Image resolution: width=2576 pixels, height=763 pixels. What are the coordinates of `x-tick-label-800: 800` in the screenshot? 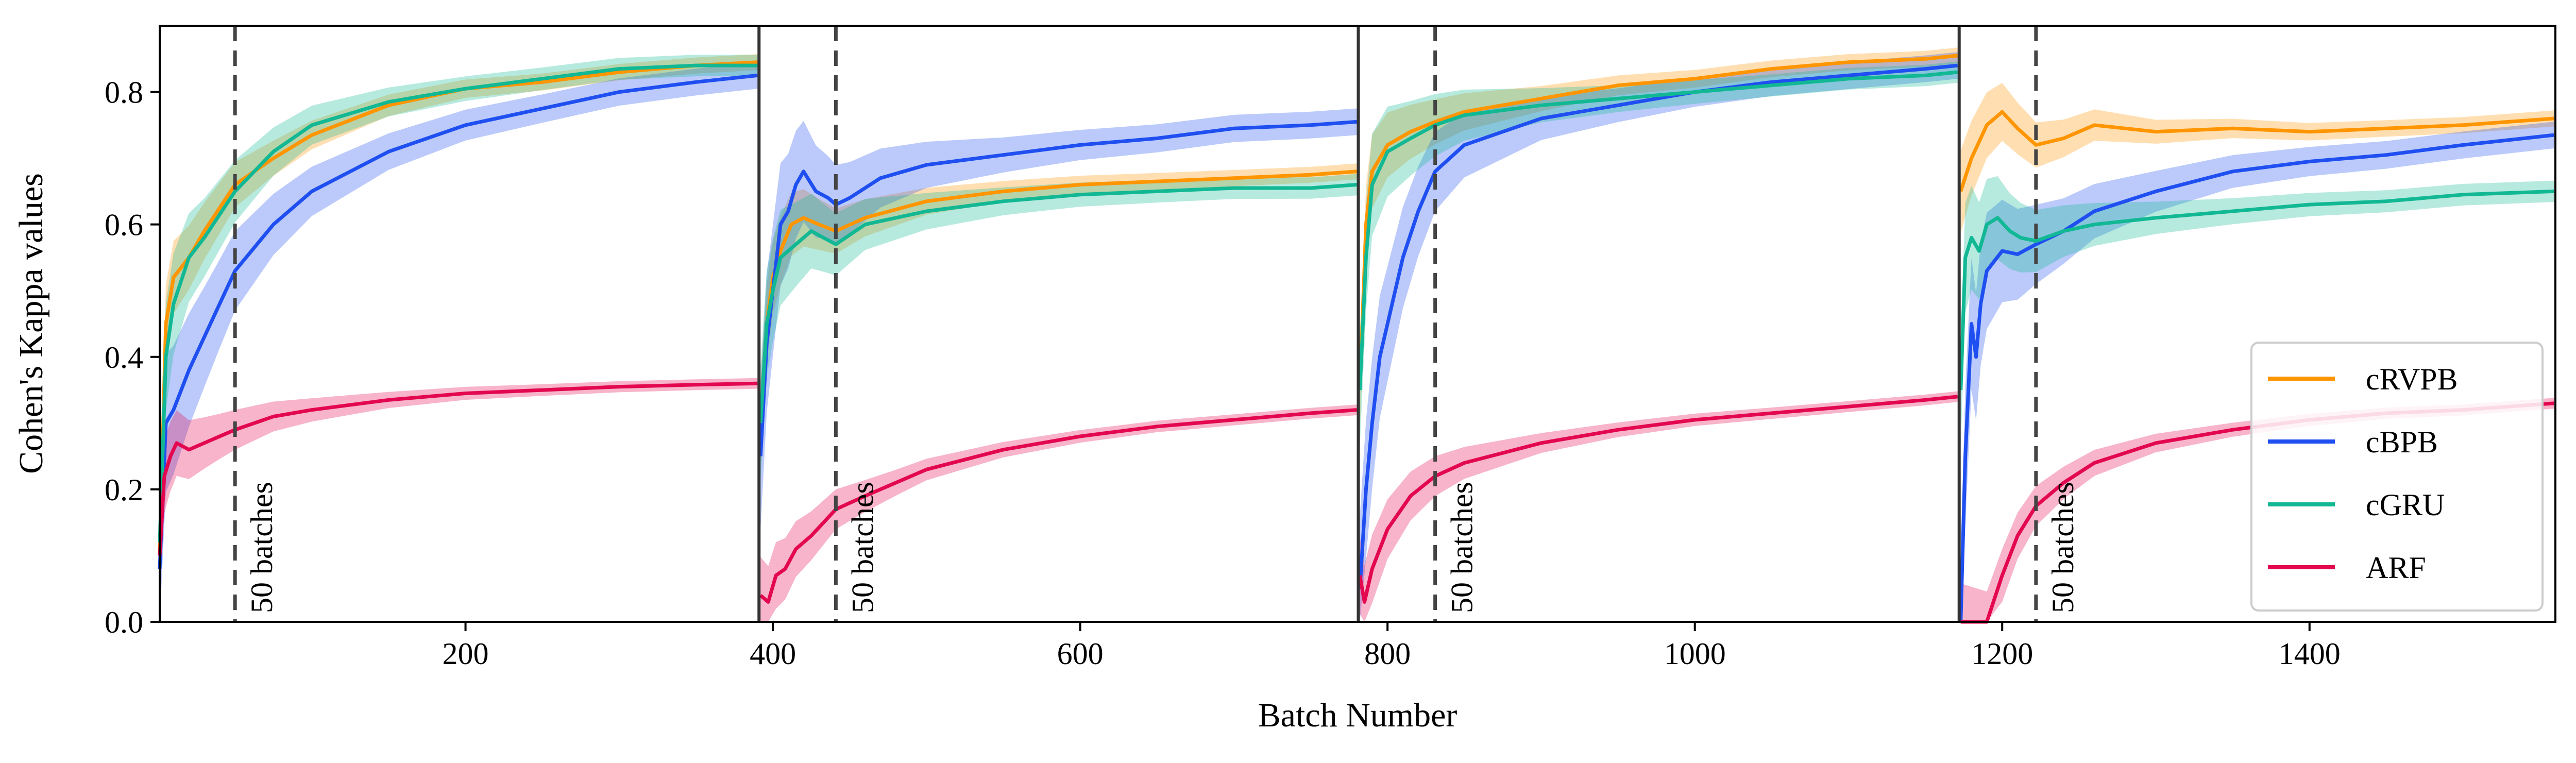 It's located at (1387, 654).